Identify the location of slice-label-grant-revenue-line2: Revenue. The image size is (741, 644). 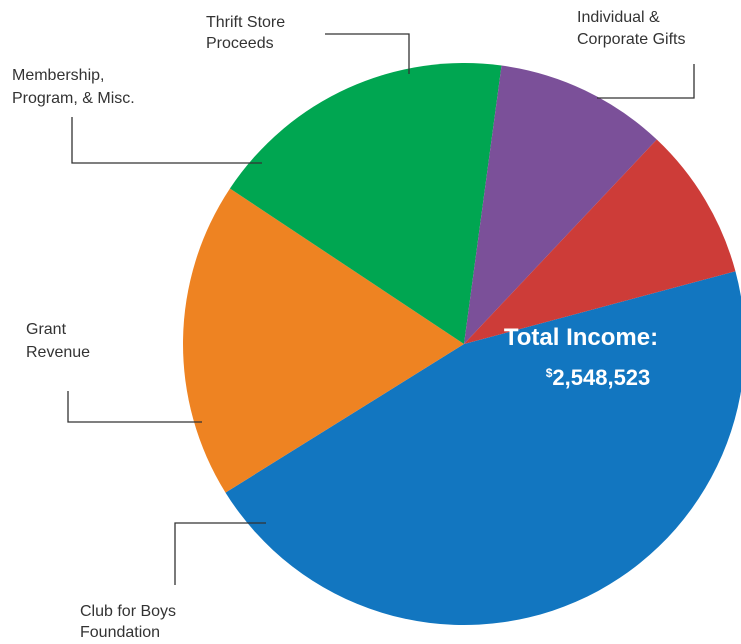
(58, 352).